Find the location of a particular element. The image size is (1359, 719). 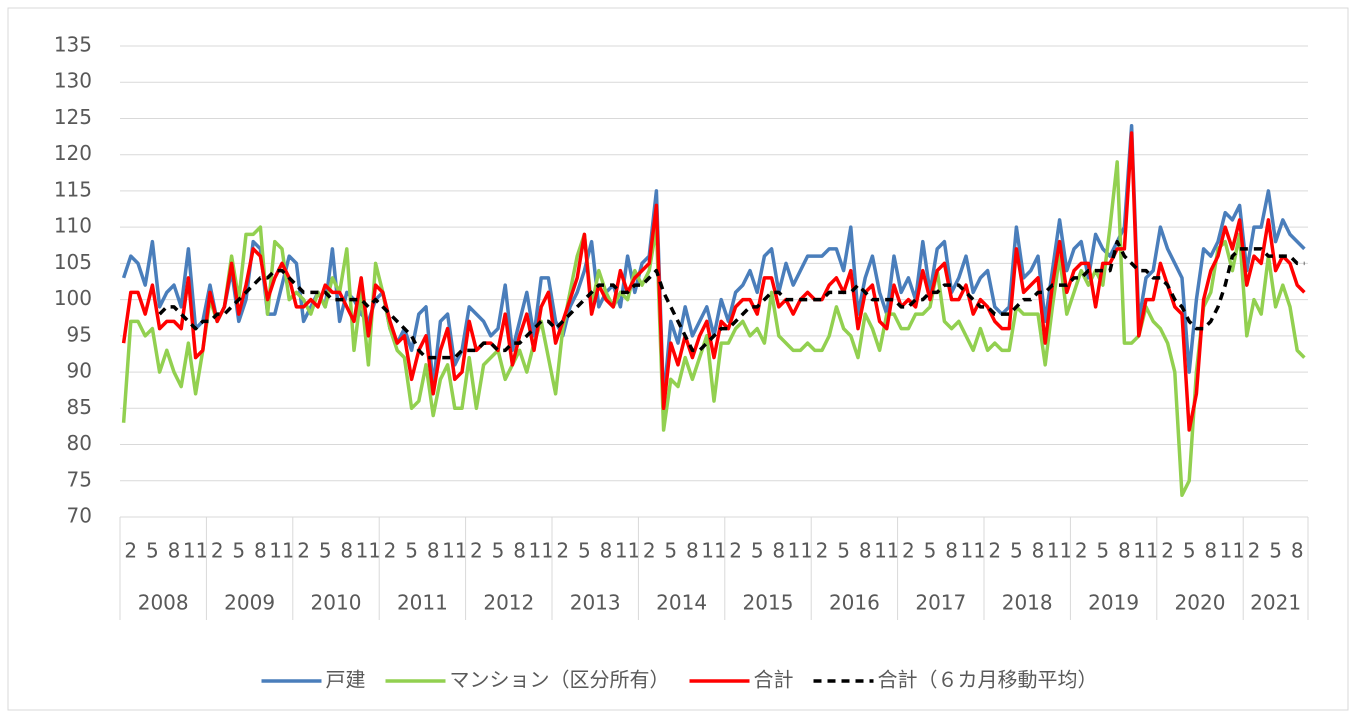

year-label: 2008 is located at coordinates (163, 603).